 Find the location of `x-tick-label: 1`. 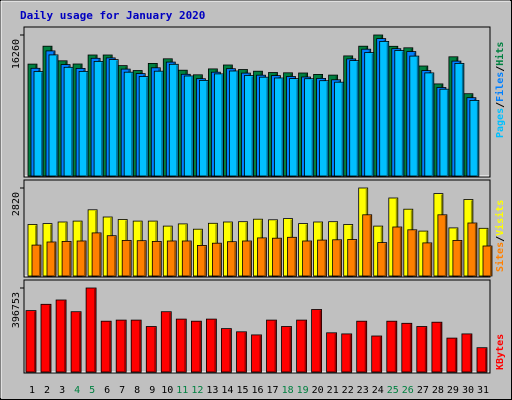

x-tick-label: 1 is located at coordinates (32, 390).